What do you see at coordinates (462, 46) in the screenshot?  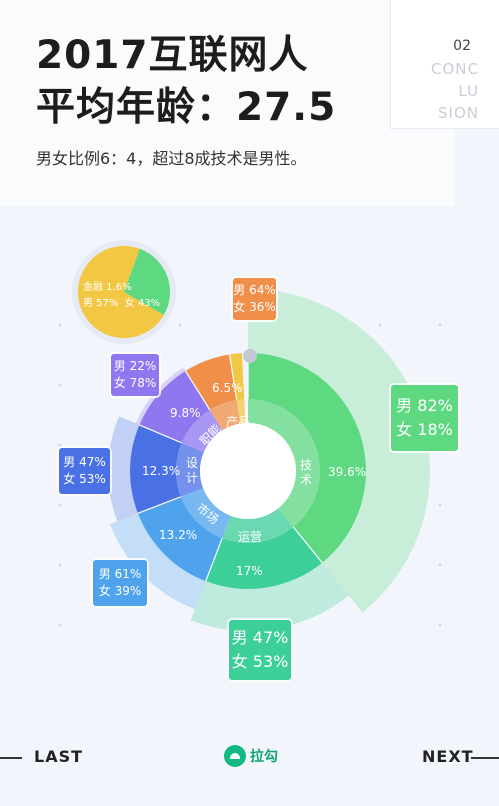 I see `section-number: 02` at bounding box center [462, 46].